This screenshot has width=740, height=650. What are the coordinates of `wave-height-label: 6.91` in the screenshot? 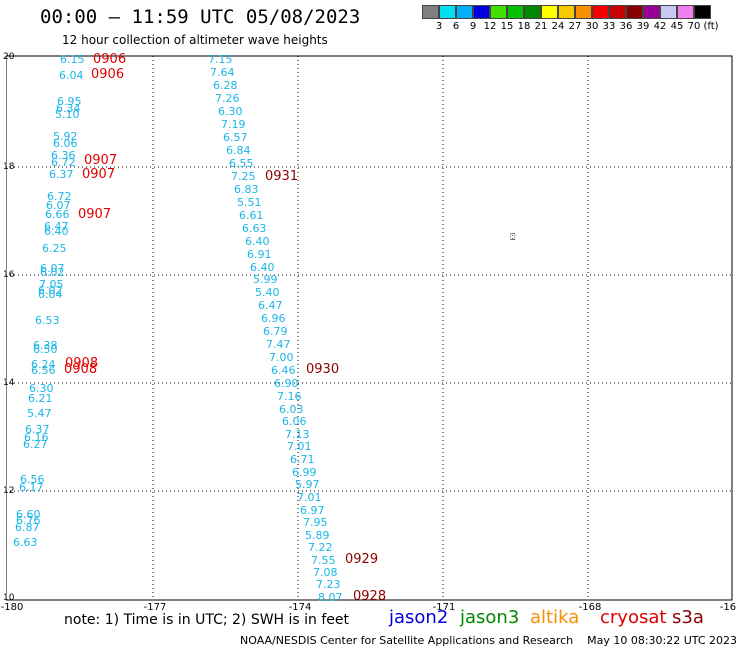 It's located at (259, 254).